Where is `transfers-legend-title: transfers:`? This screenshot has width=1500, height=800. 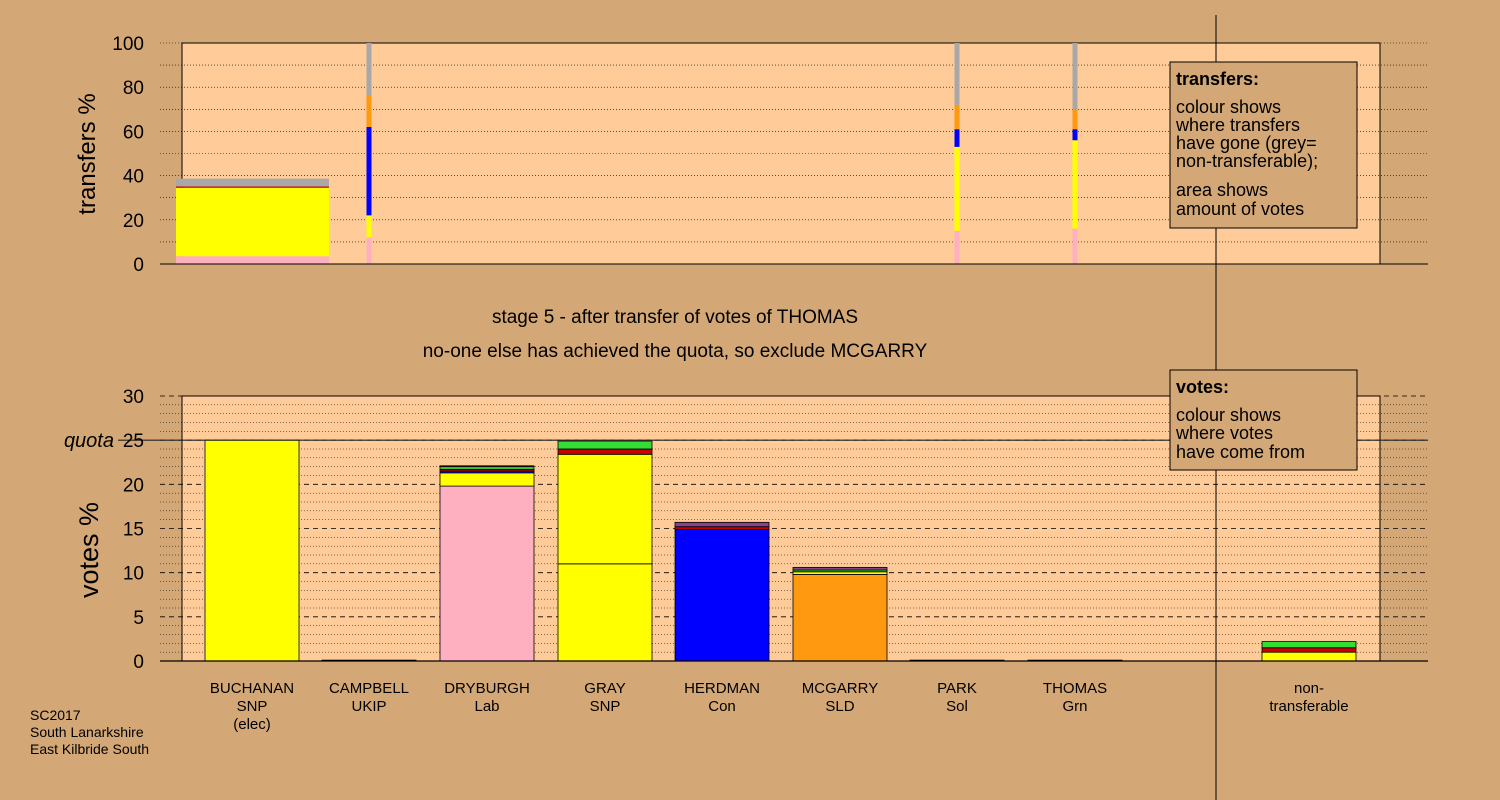 transfers-legend-title: transfers: is located at coordinates (1217, 79).